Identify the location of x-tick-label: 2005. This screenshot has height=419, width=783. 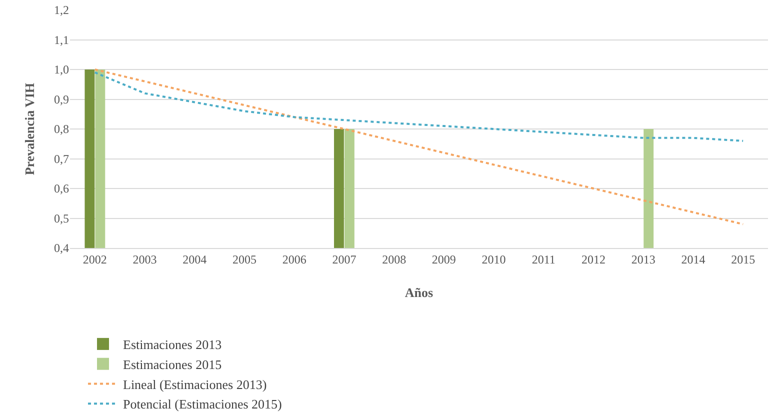
(244, 259).